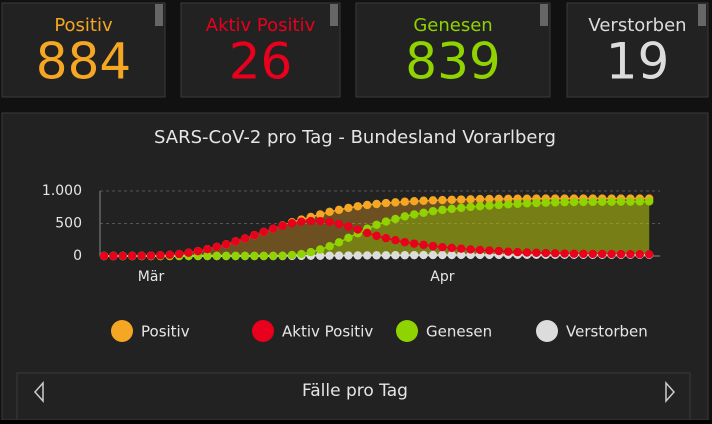 Image resolution: width=712 pixels, height=424 pixels. Describe the element at coordinates (355, 391) in the screenshot. I see `footer-title: Fälle pro Tag` at that location.